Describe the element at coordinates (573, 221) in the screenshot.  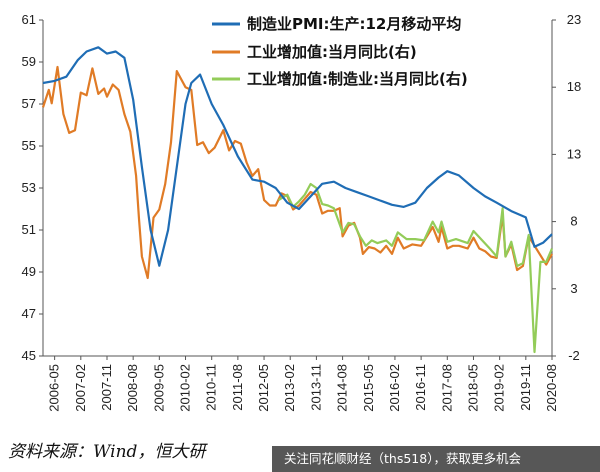
I see `right-tick-label: 8` at that location.